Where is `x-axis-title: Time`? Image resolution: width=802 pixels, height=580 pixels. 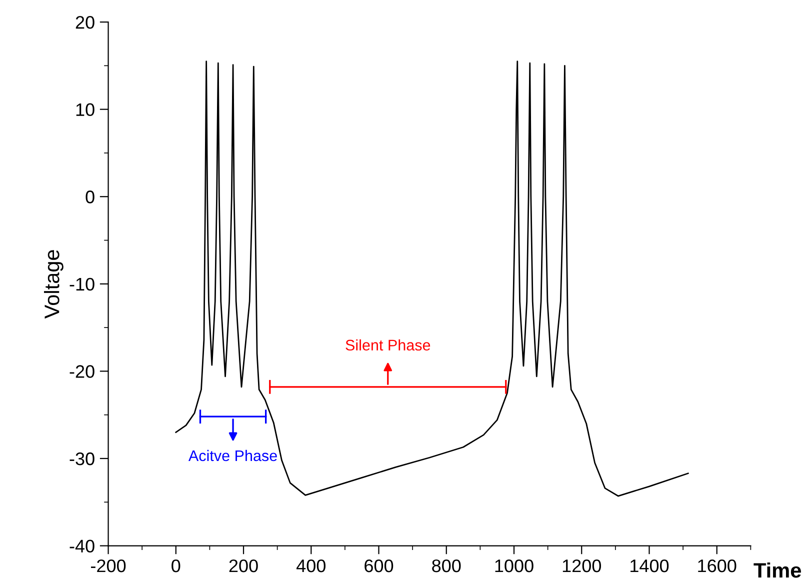 x-axis-title: Time is located at coordinates (777, 570).